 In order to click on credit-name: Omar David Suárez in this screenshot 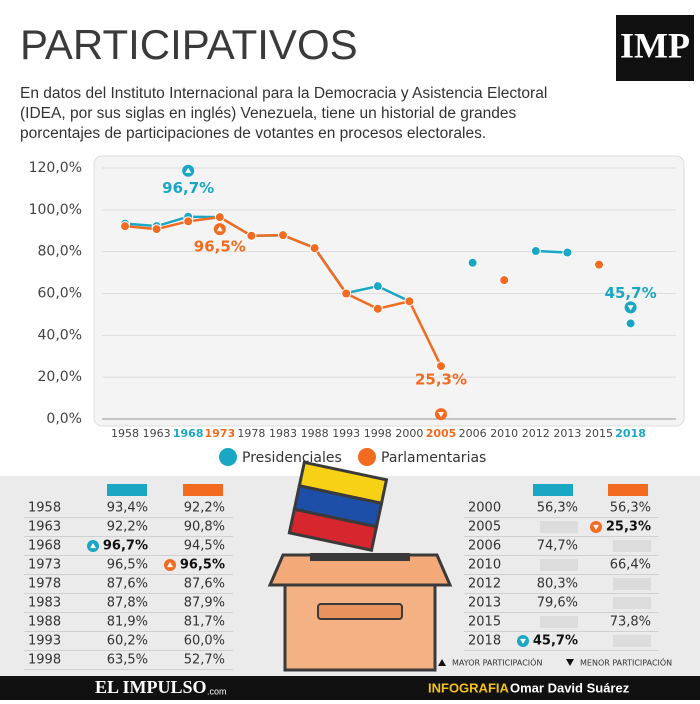, I will do `click(570, 687)`.